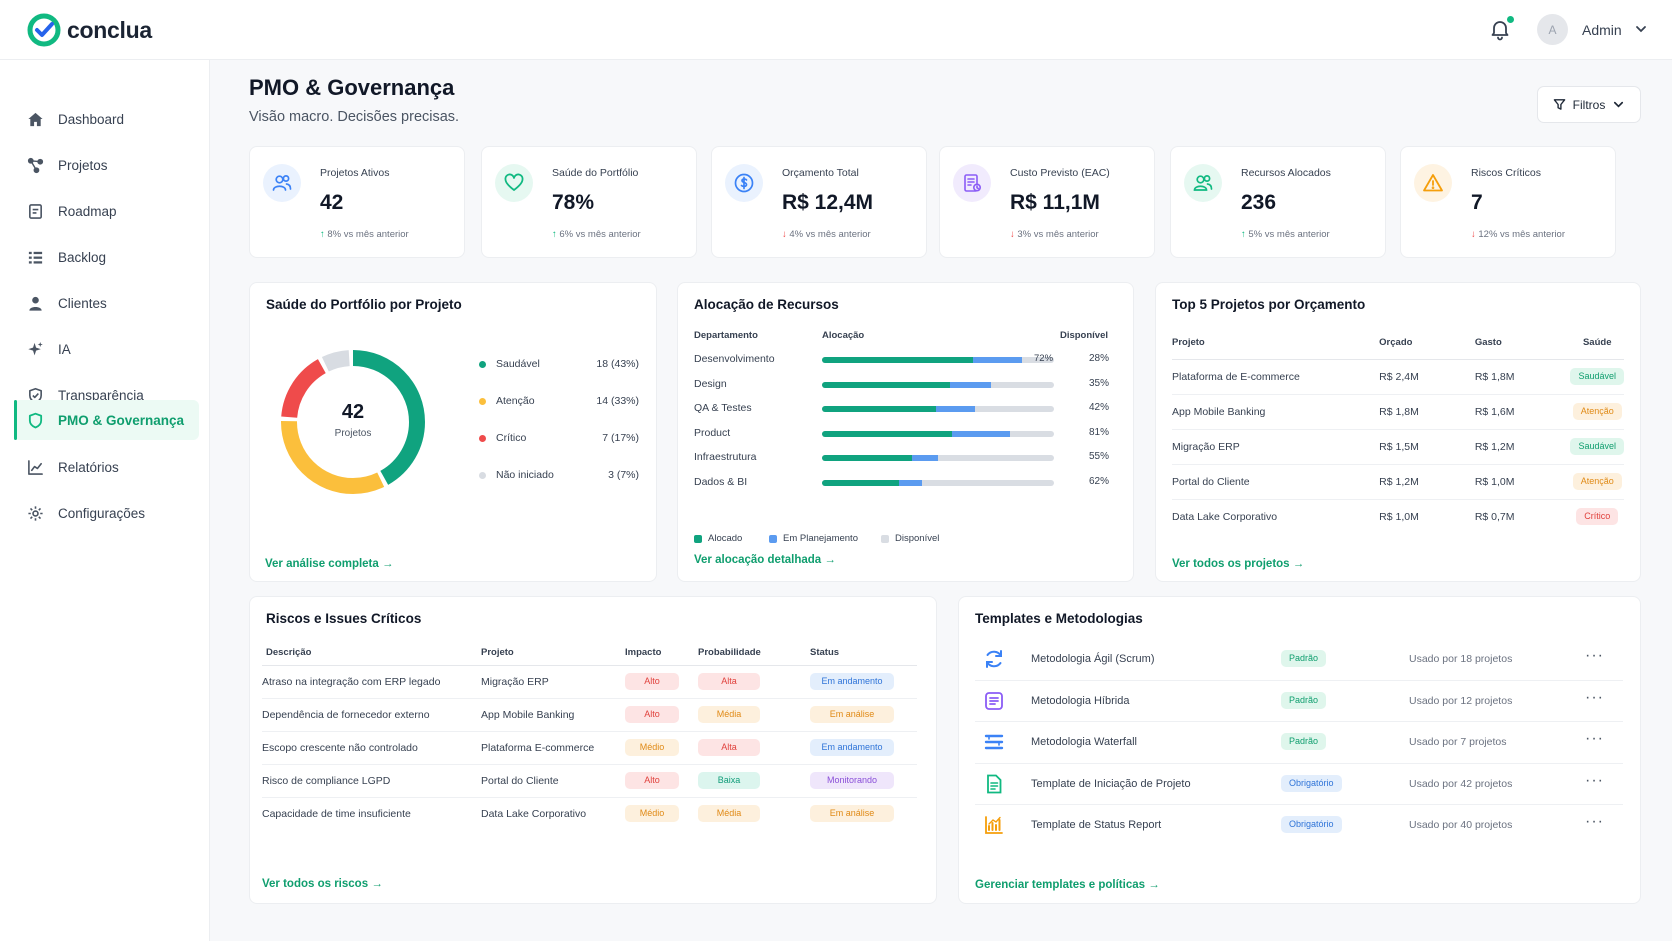 The image size is (1672, 941). What do you see at coordinates (1521, 234) in the screenshot?
I see `kpi-trend-text: 12% vs mês anterior` at bounding box center [1521, 234].